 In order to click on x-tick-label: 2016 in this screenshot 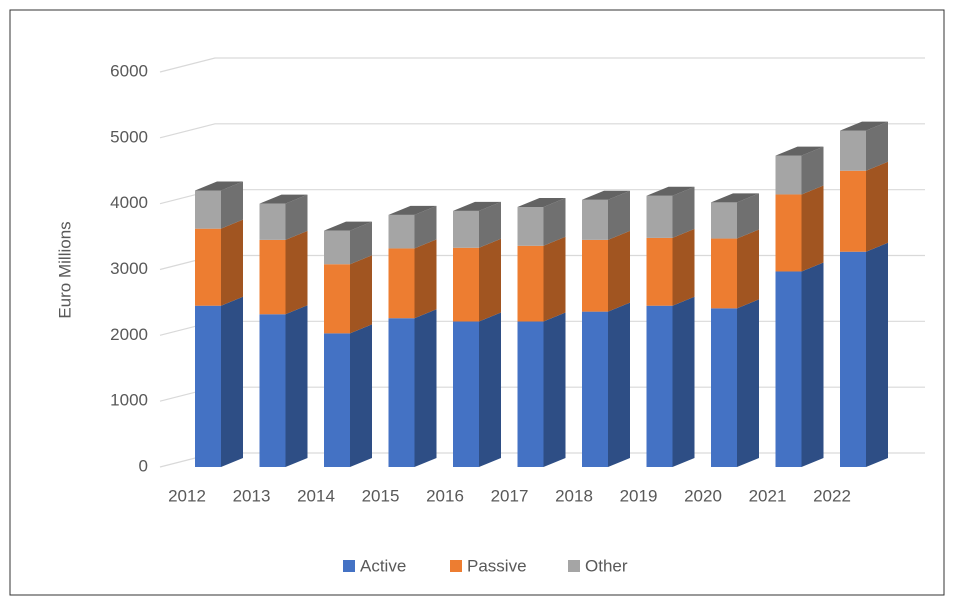, I will do `click(445, 495)`.